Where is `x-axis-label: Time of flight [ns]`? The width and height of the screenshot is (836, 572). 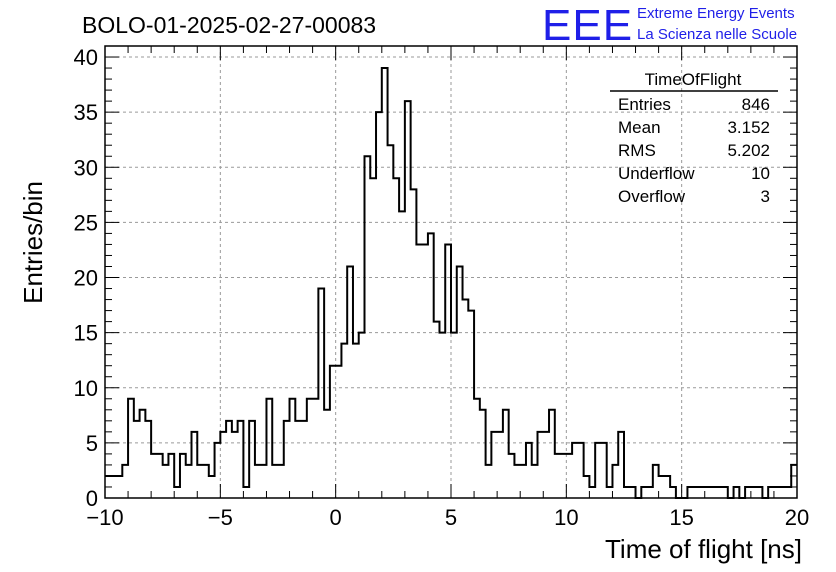
x-axis-label: Time of flight [ns] is located at coordinates (703, 549).